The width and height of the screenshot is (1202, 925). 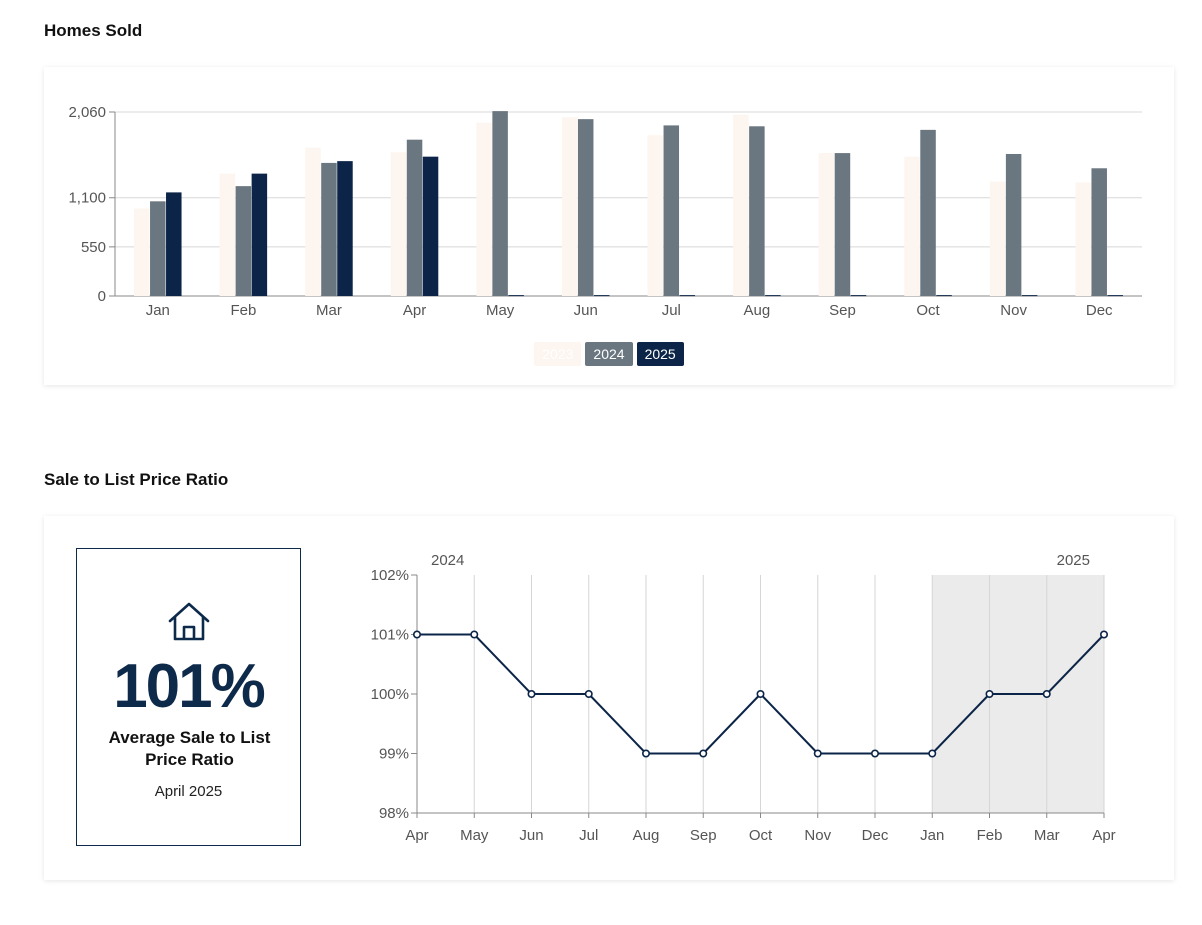 What do you see at coordinates (912, 226) in the screenshot?
I see `bar-2023-oct` at bounding box center [912, 226].